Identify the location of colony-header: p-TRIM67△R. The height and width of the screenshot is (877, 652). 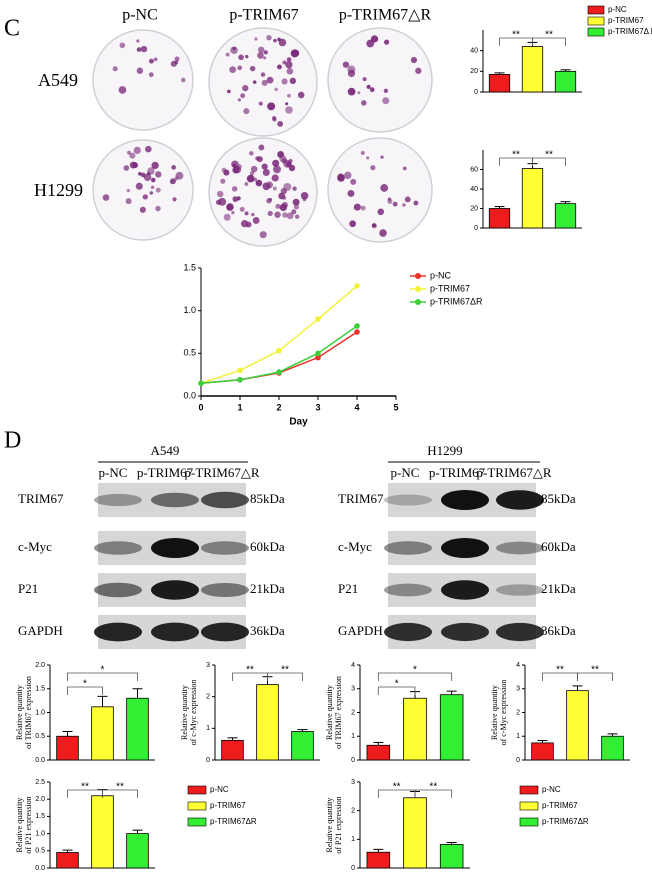
(385, 15).